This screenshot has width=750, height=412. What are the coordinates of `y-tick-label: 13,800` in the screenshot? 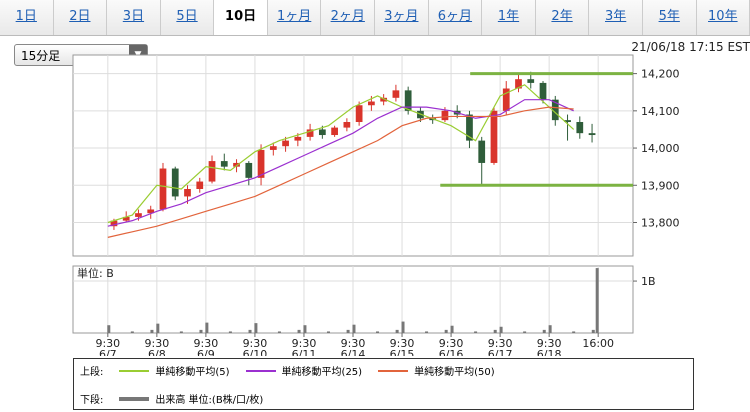 It's located at (660, 223).